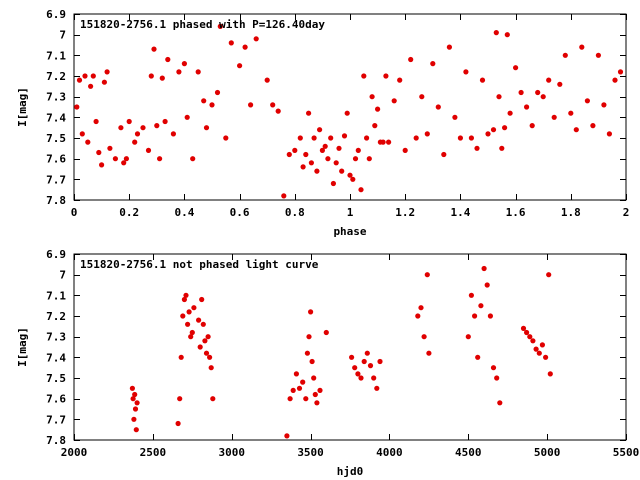  I want to click on unphased-x-axis-label: hjd0, so click(350, 471).